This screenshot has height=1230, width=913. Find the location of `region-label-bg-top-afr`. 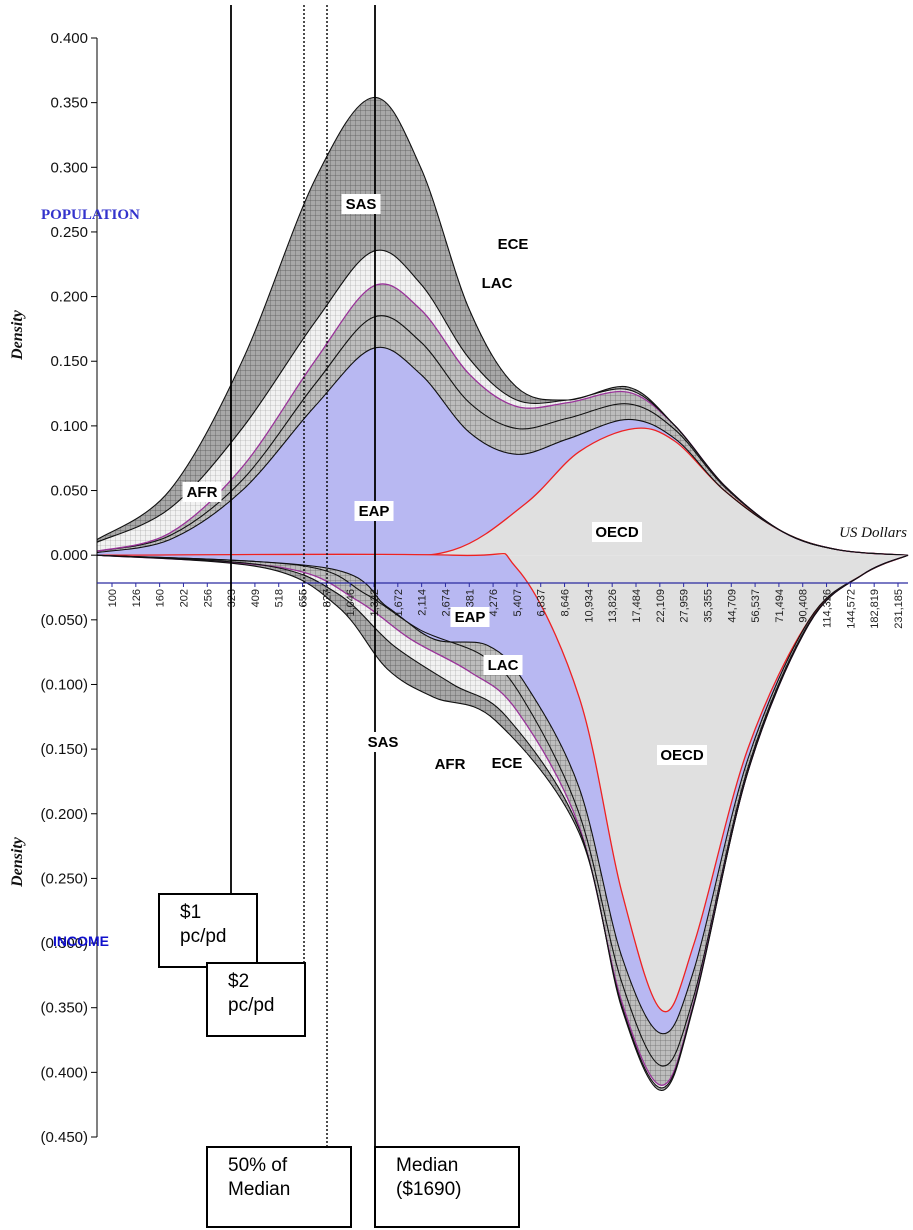

region-label-bg-top-afr is located at coordinates (202, 492).